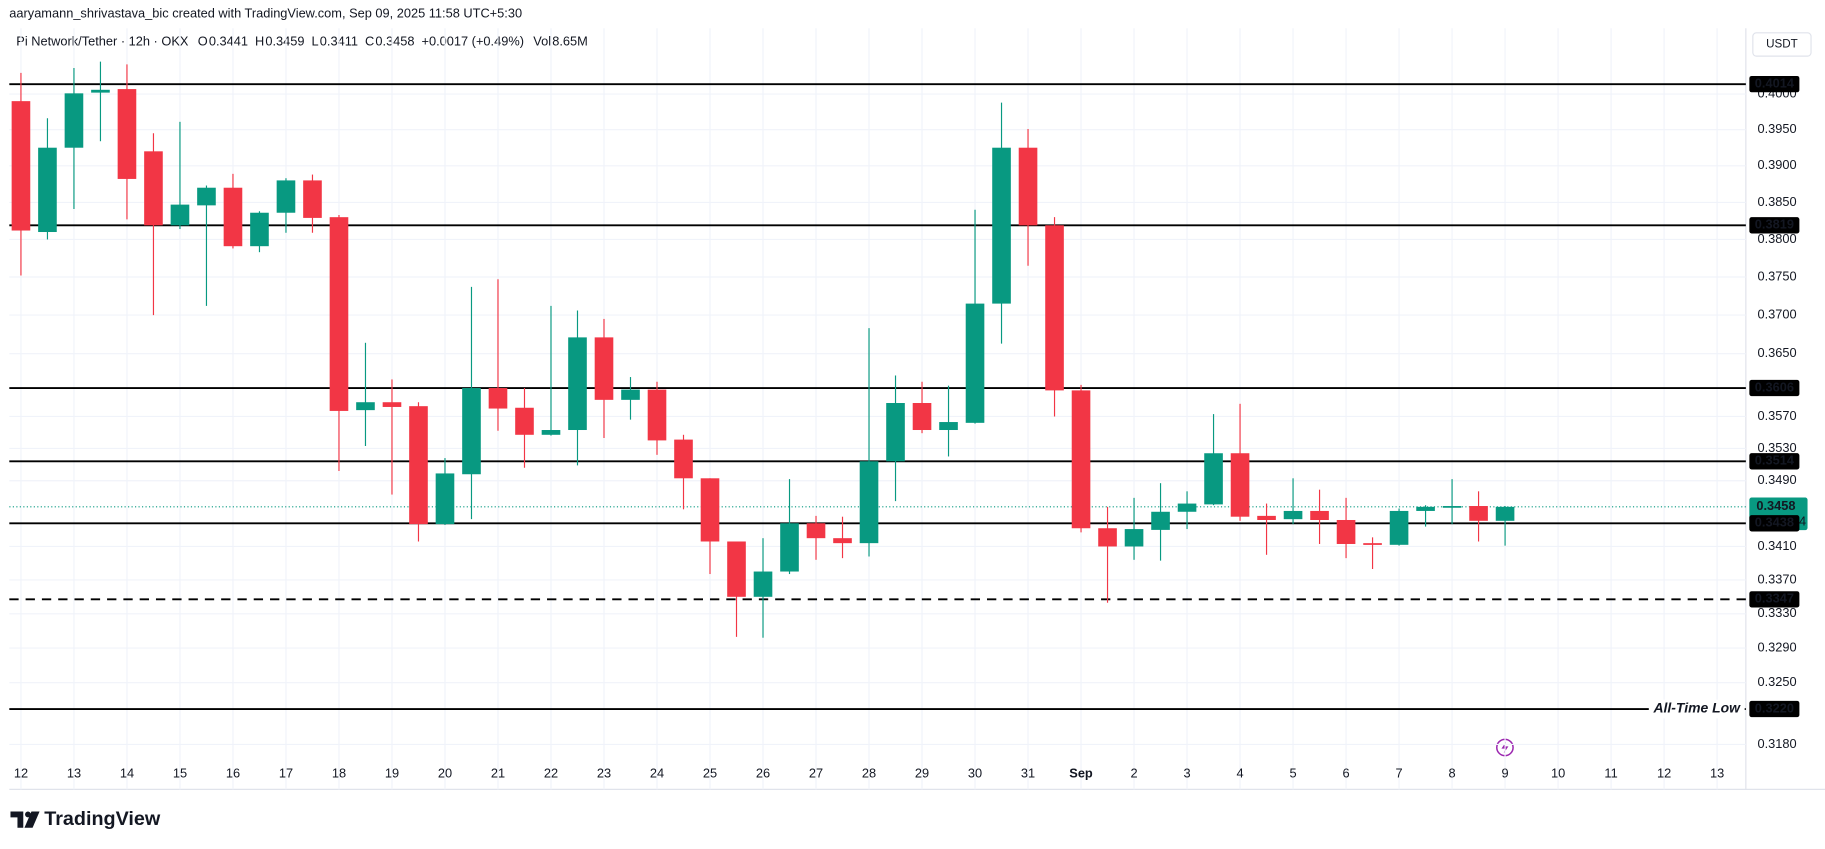 This screenshot has height=849, width=1825. What do you see at coordinates (25, 819) in the screenshot?
I see `brand-logo` at bounding box center [25, 819].